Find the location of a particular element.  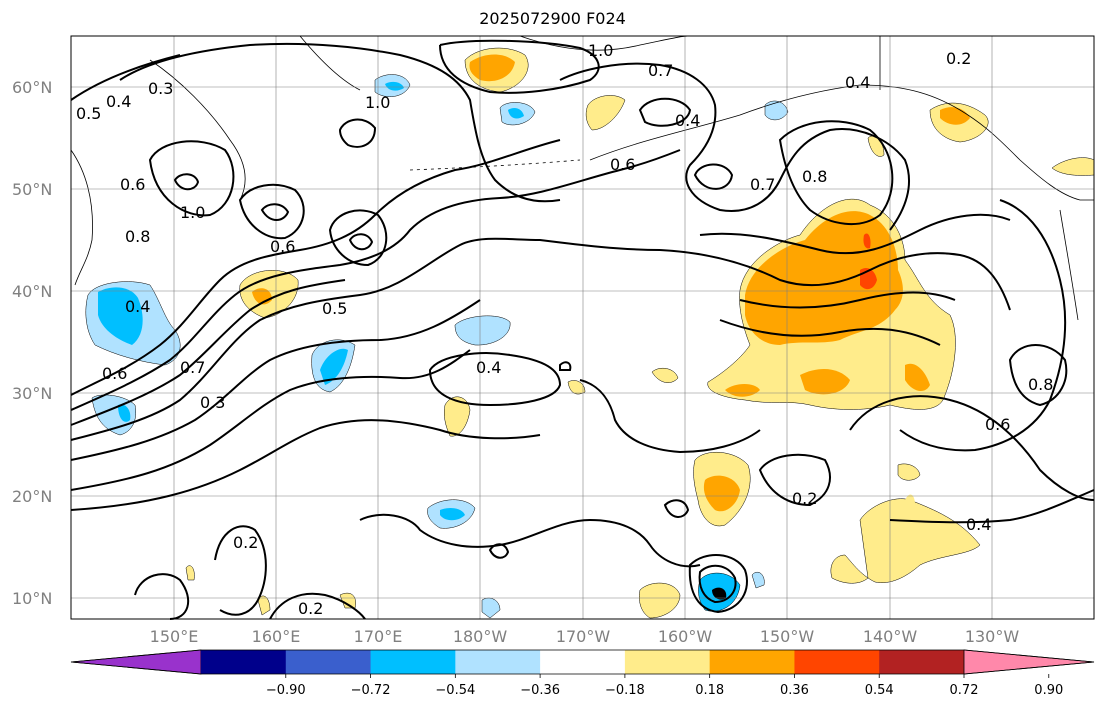

contour-0.6-east is located at coordinates (972, 448).